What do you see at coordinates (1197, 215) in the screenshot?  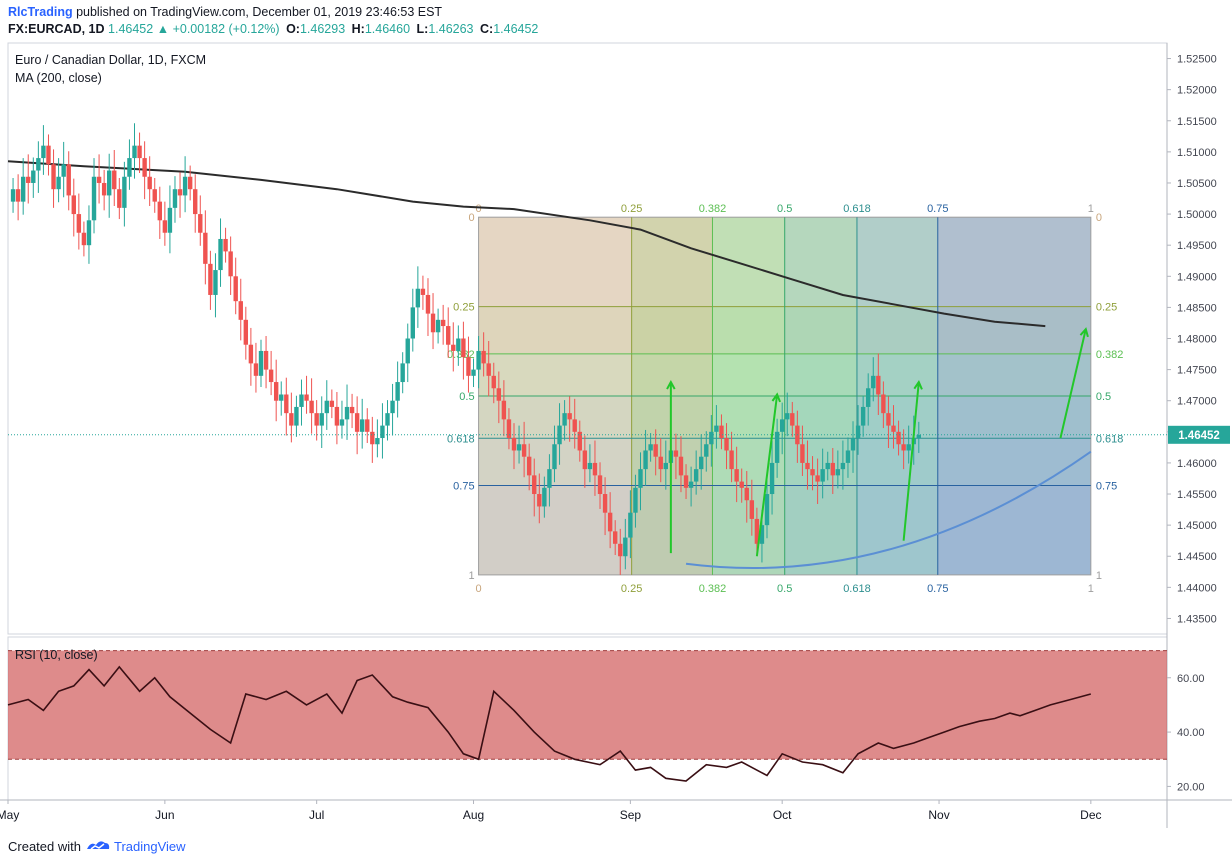 I see `price-tick-label: 1.50000` at bounding box center [1197, 215].